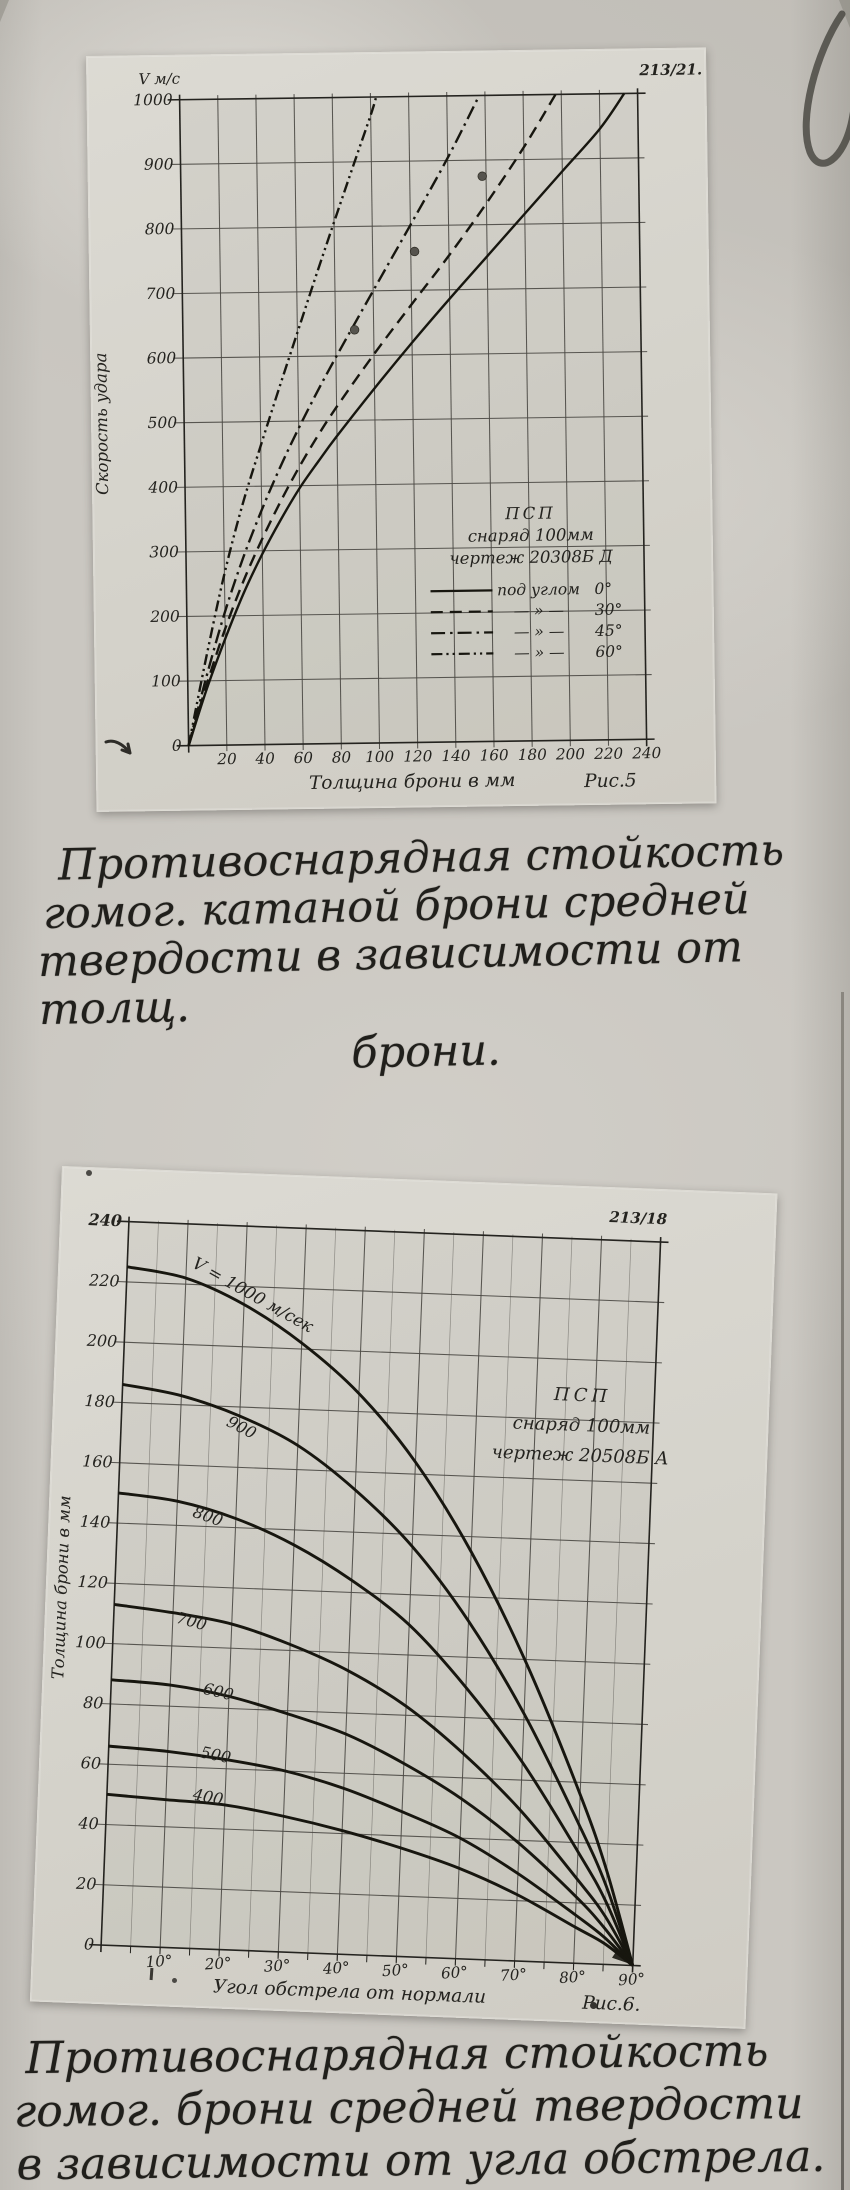 Image resolution: width=850 pixels, height=2190 pixels. I want to click on x-tick-label: 120, so click(418, 756).